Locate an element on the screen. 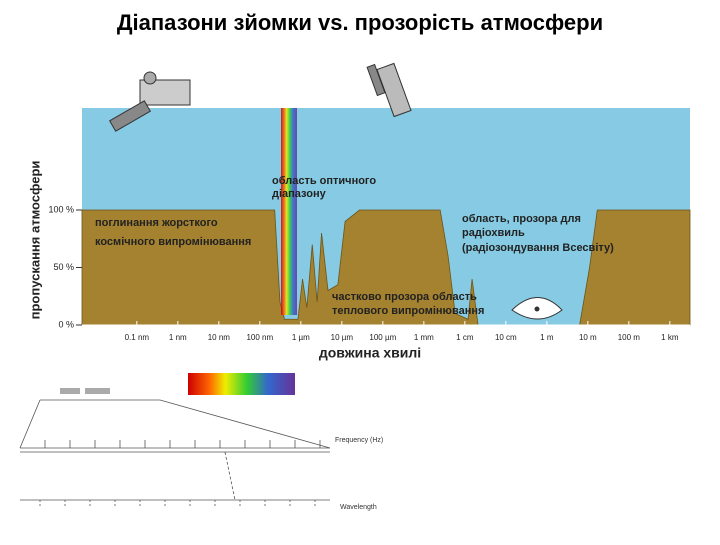 This screenshot has width=720, height=545. y-tick-label: 50 % is located at coordinates (63, 267).